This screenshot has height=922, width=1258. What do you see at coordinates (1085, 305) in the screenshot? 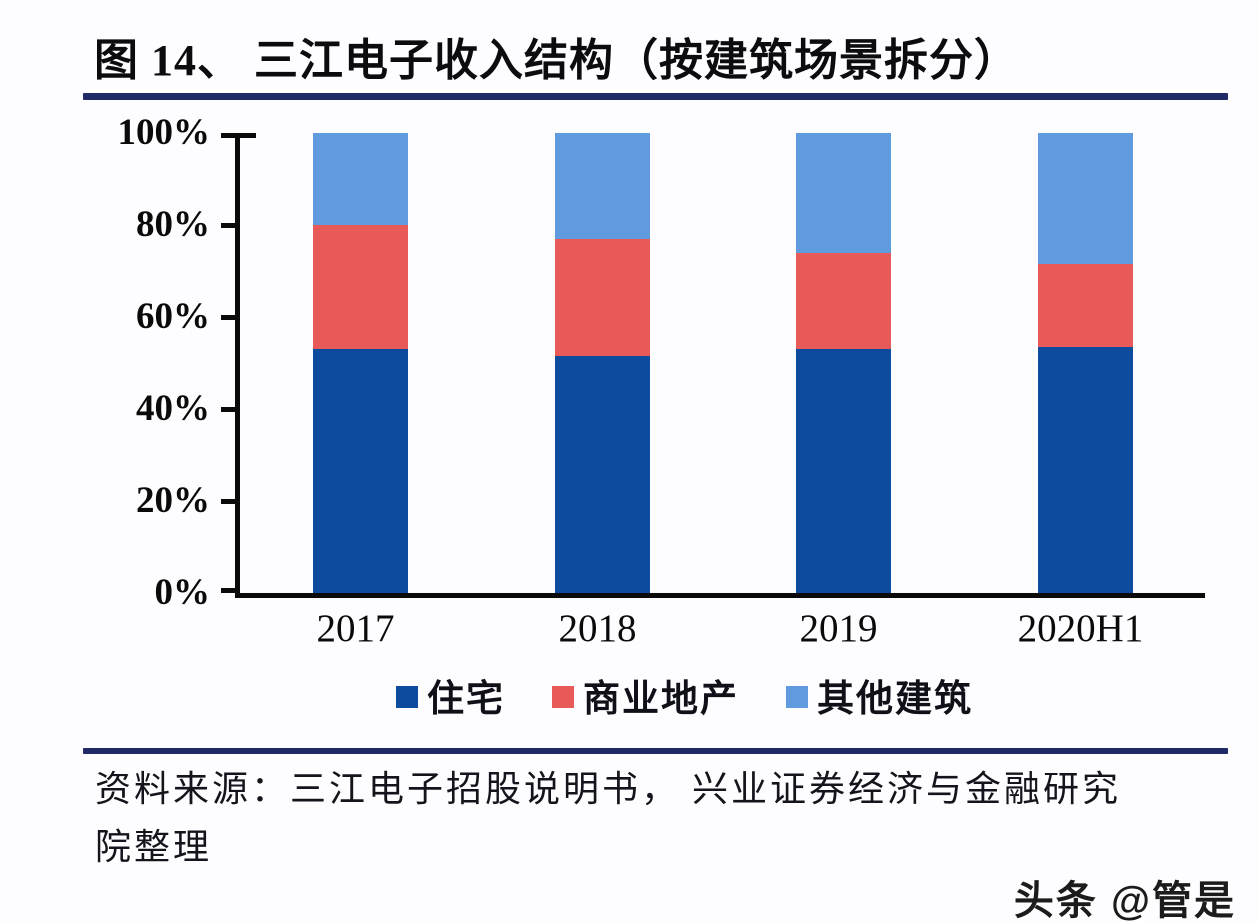
I see `bar-segment-2020H1-商业地产` at bounding box center [1085, 305].